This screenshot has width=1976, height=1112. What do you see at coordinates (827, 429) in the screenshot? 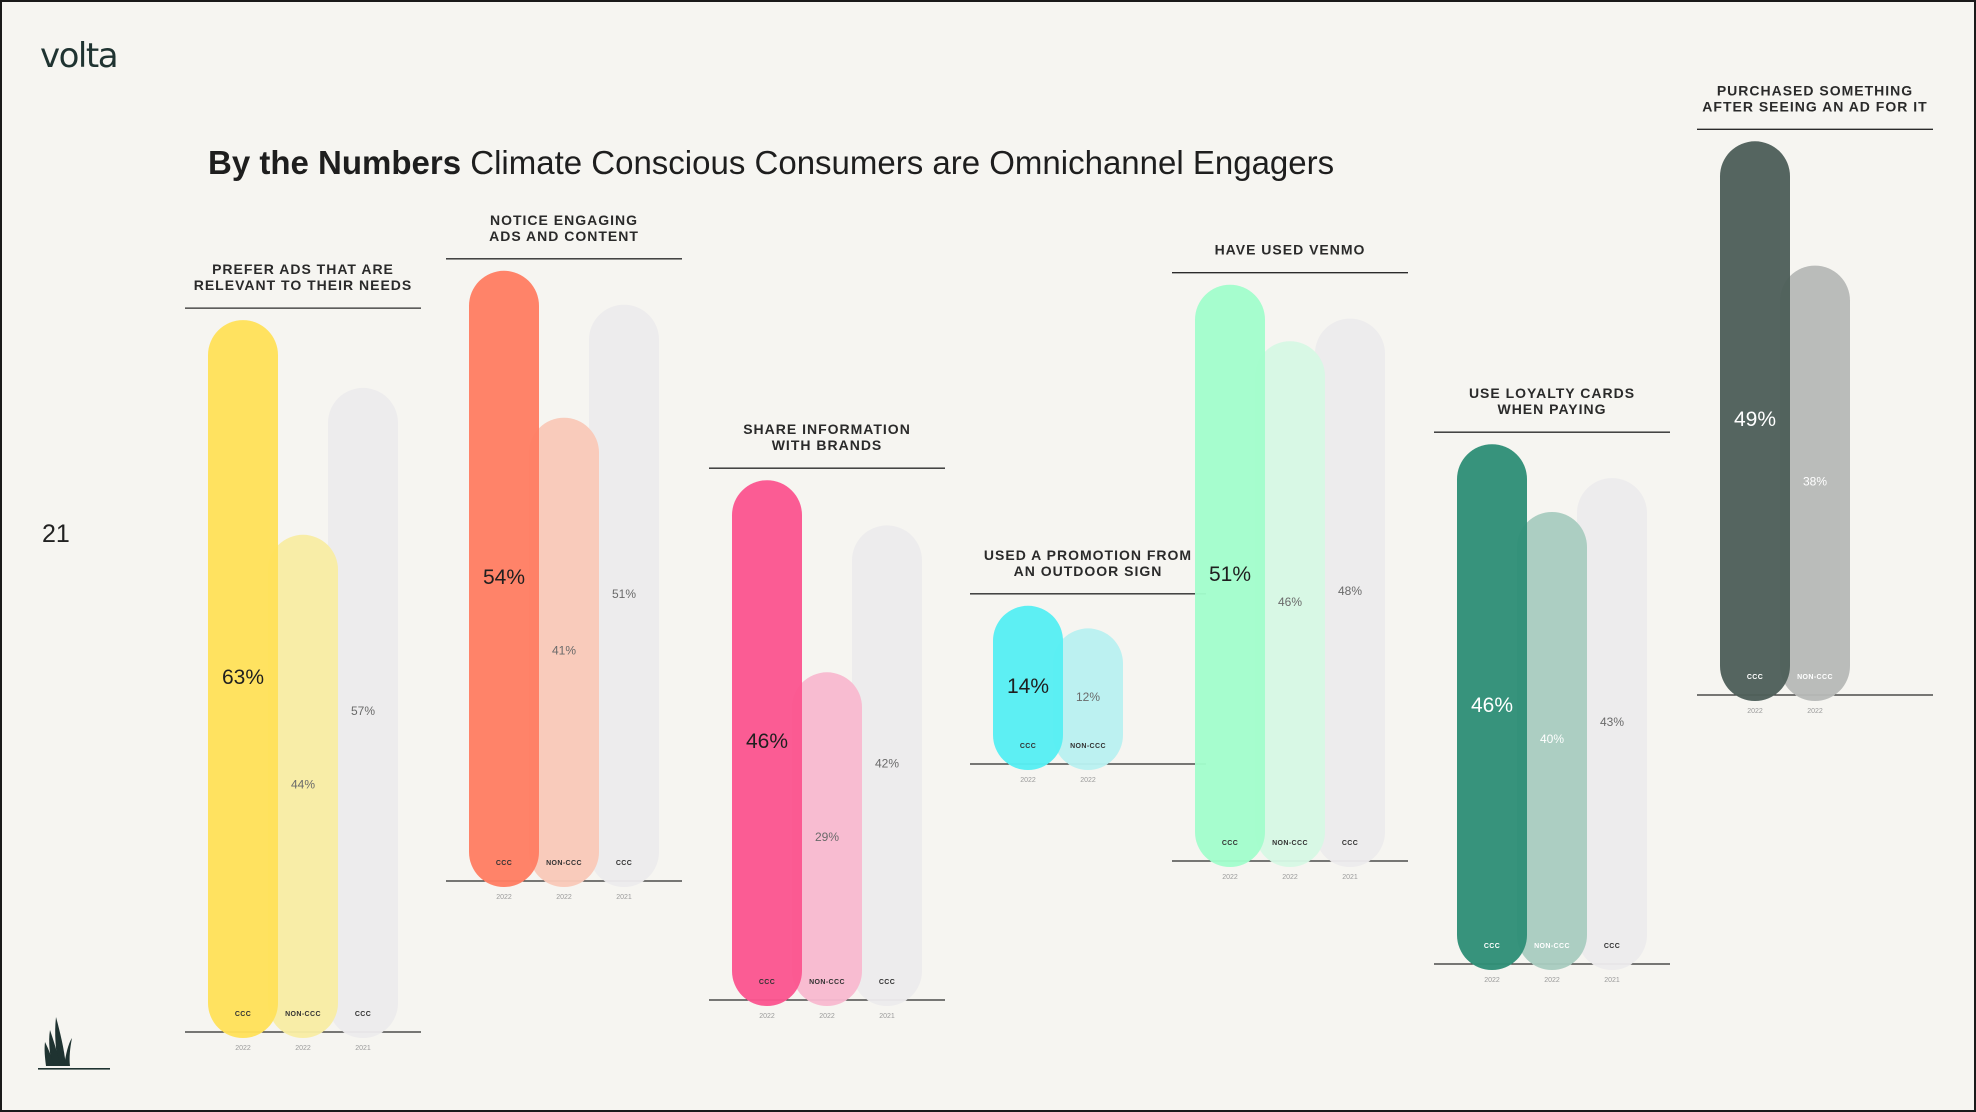
I see `chart-title: SHARE INFORMATION` at bounding box center [827, 429].